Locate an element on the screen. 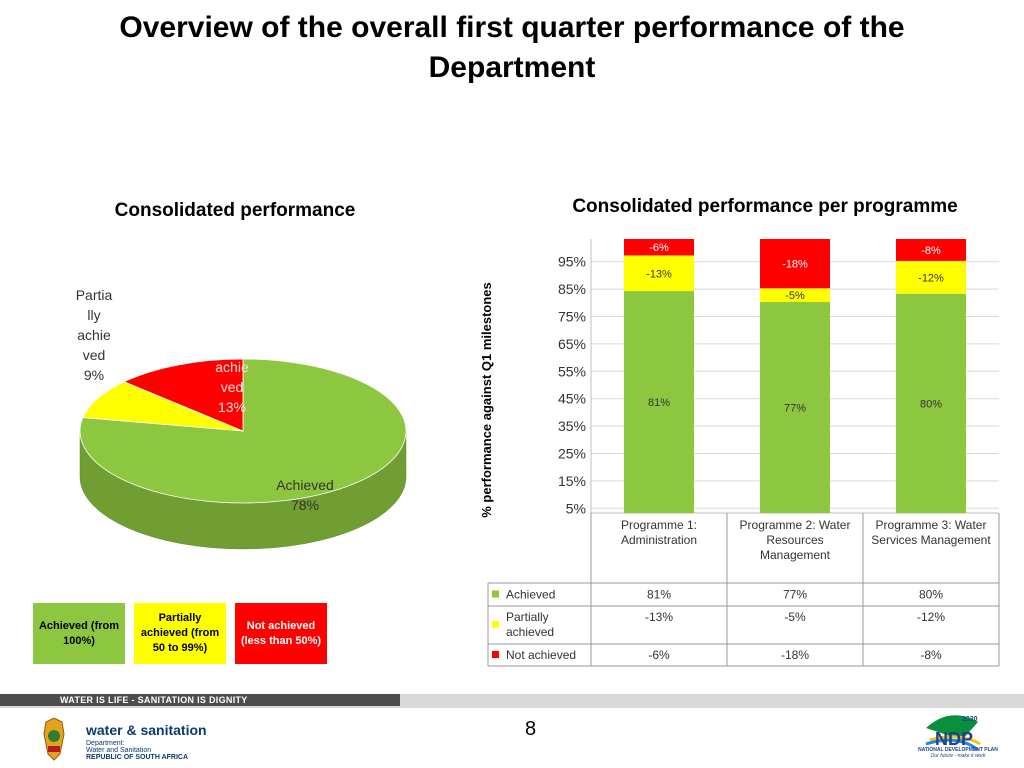 This screenshot has width=1024, height=768. table-cell-value: -18% is located at coordinates (795, 655).